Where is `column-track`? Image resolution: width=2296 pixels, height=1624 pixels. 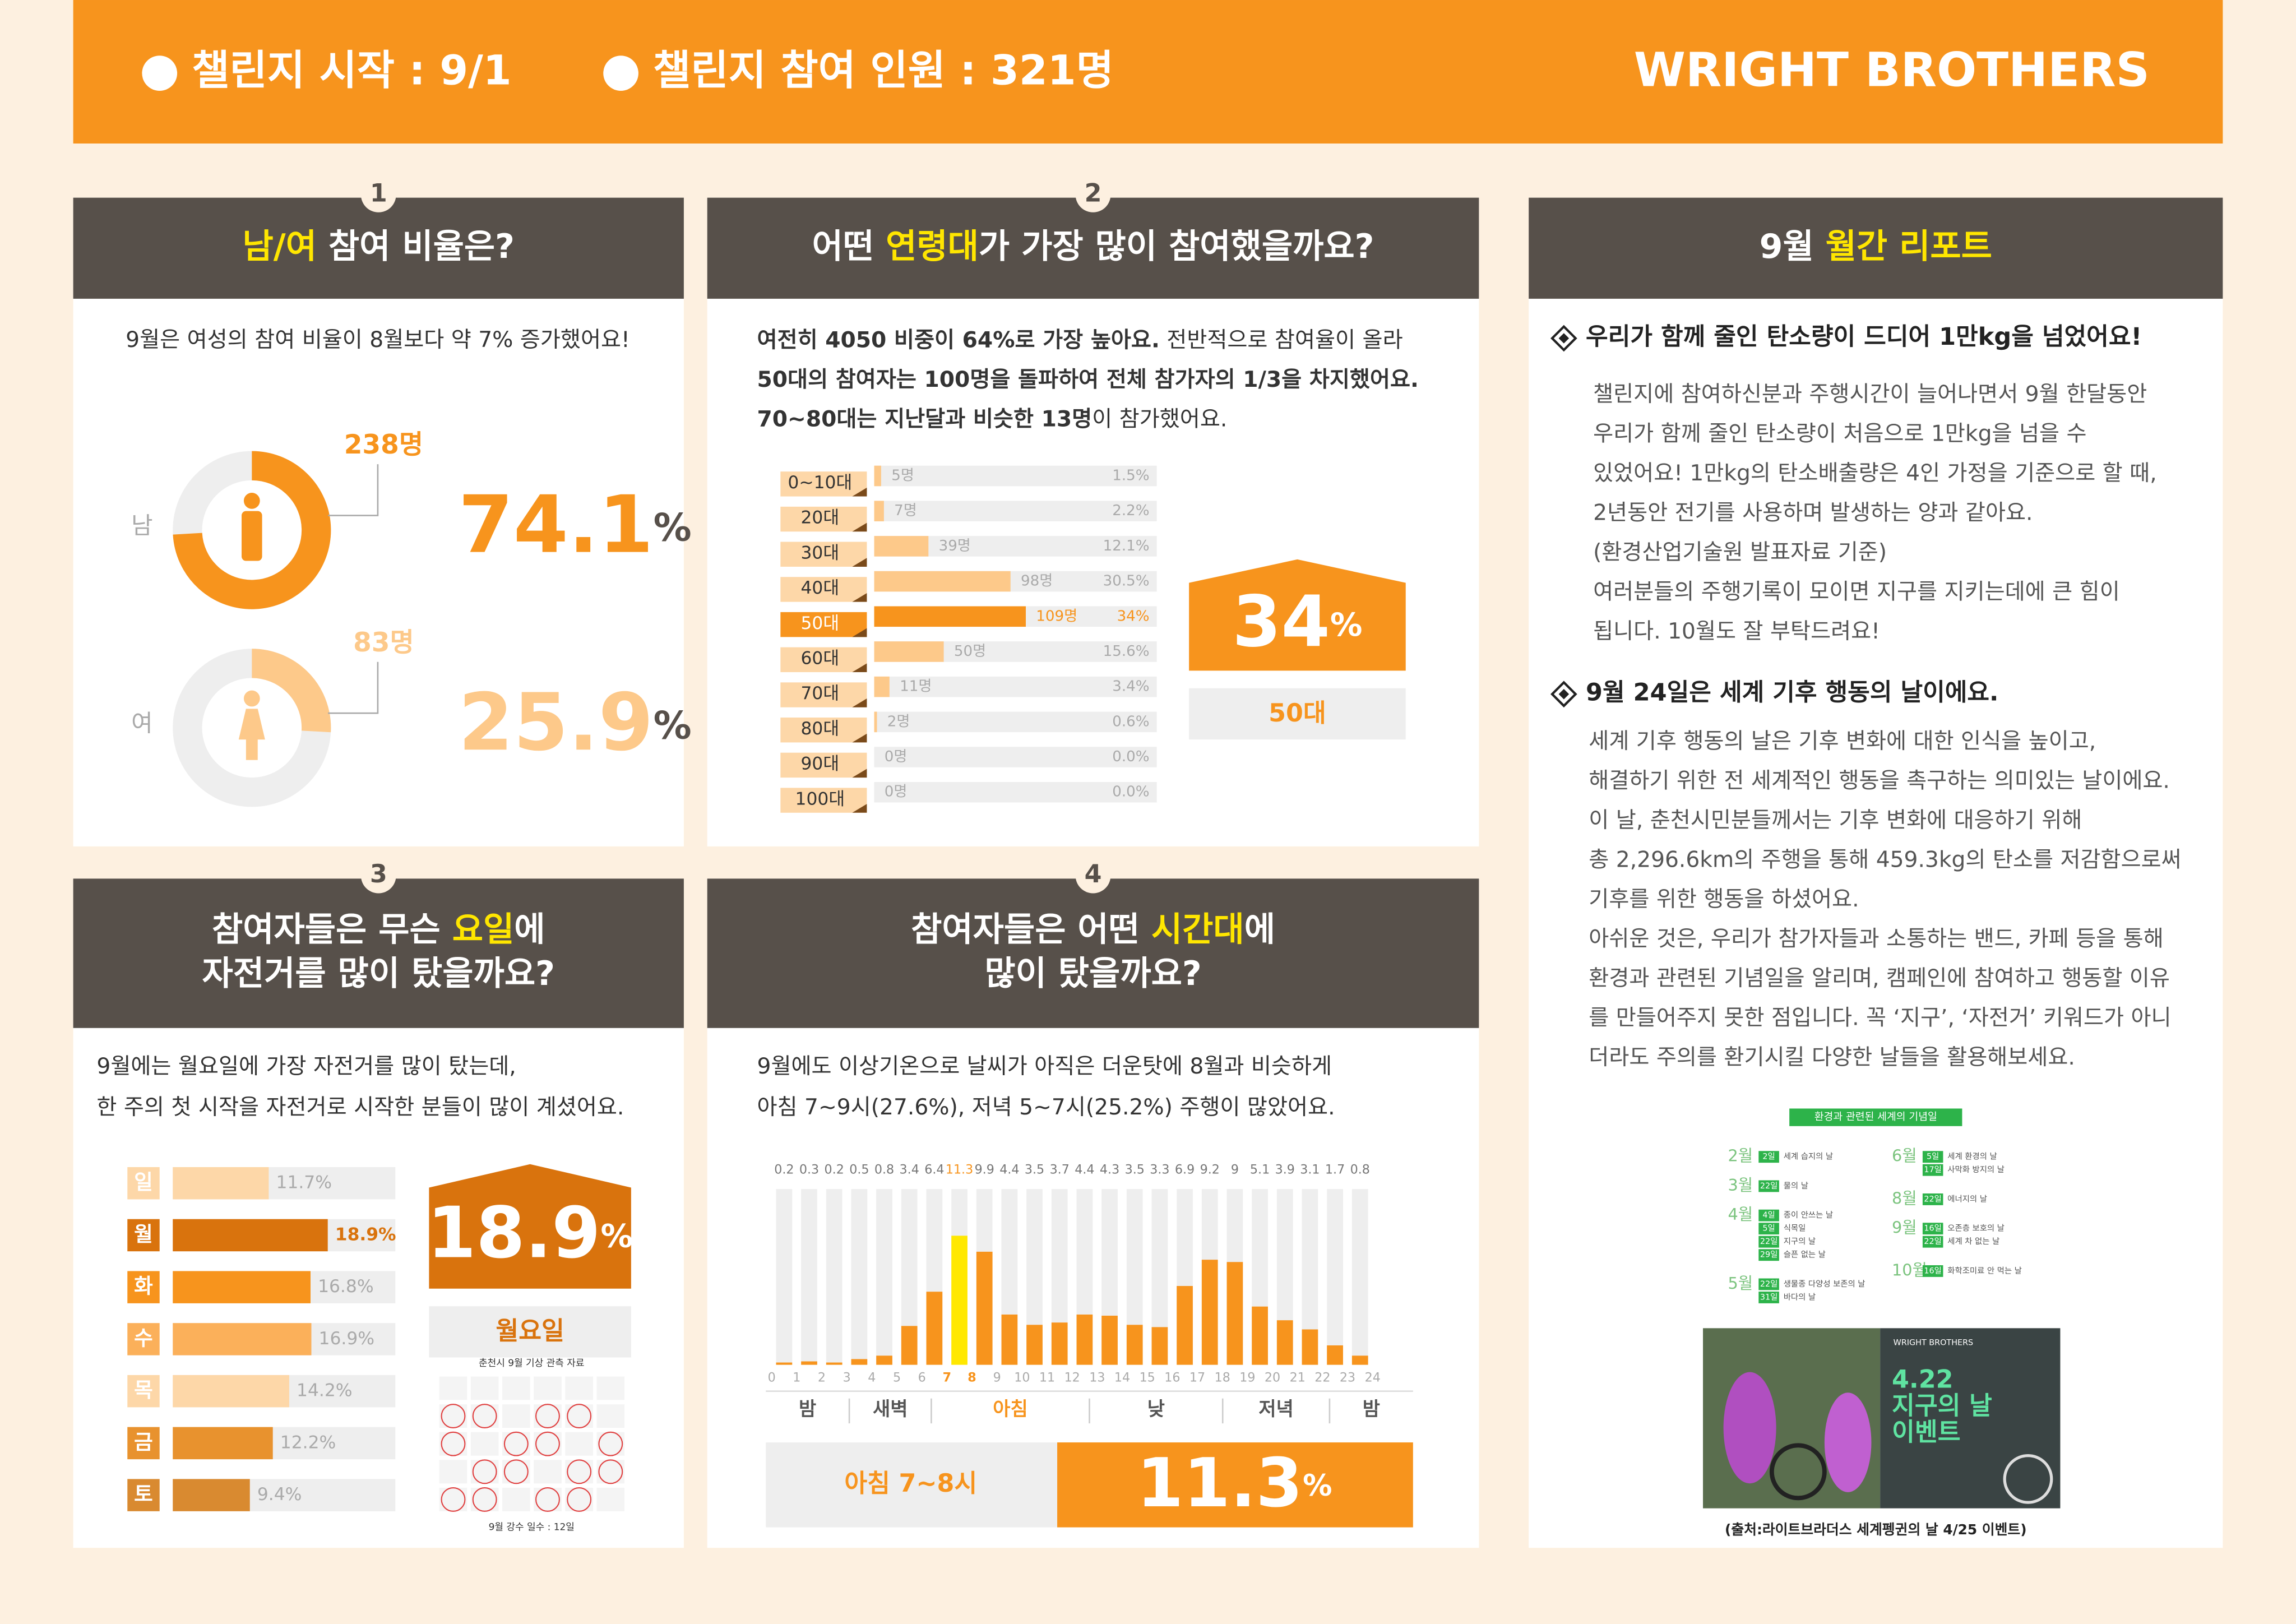
column-track is located at coordinates (834, 1277).